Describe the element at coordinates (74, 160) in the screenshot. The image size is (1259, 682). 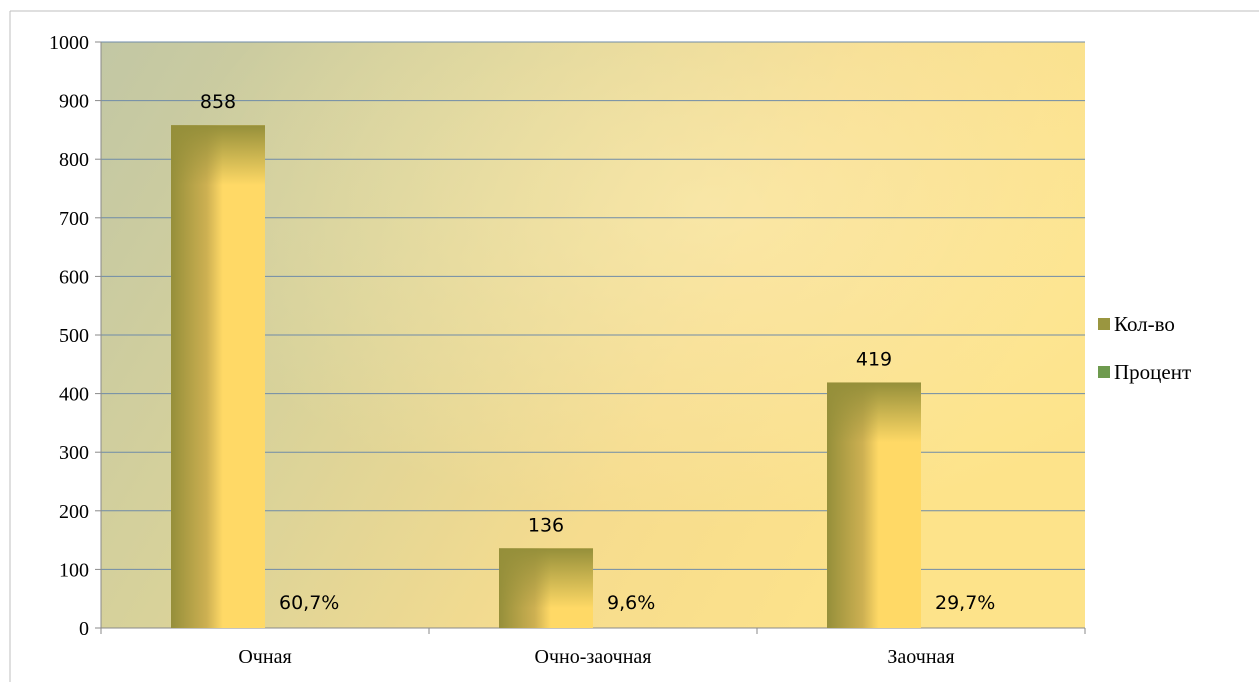
I see `y-tick-label: 800` at that location.